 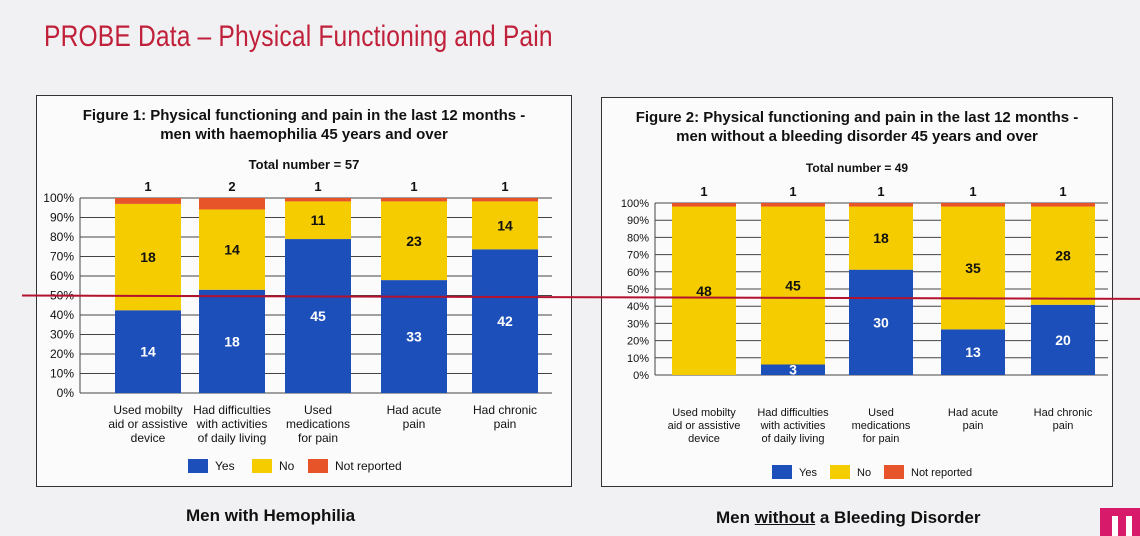 I want to click on fig1-data-label: 14, so click(x=148, y=352).